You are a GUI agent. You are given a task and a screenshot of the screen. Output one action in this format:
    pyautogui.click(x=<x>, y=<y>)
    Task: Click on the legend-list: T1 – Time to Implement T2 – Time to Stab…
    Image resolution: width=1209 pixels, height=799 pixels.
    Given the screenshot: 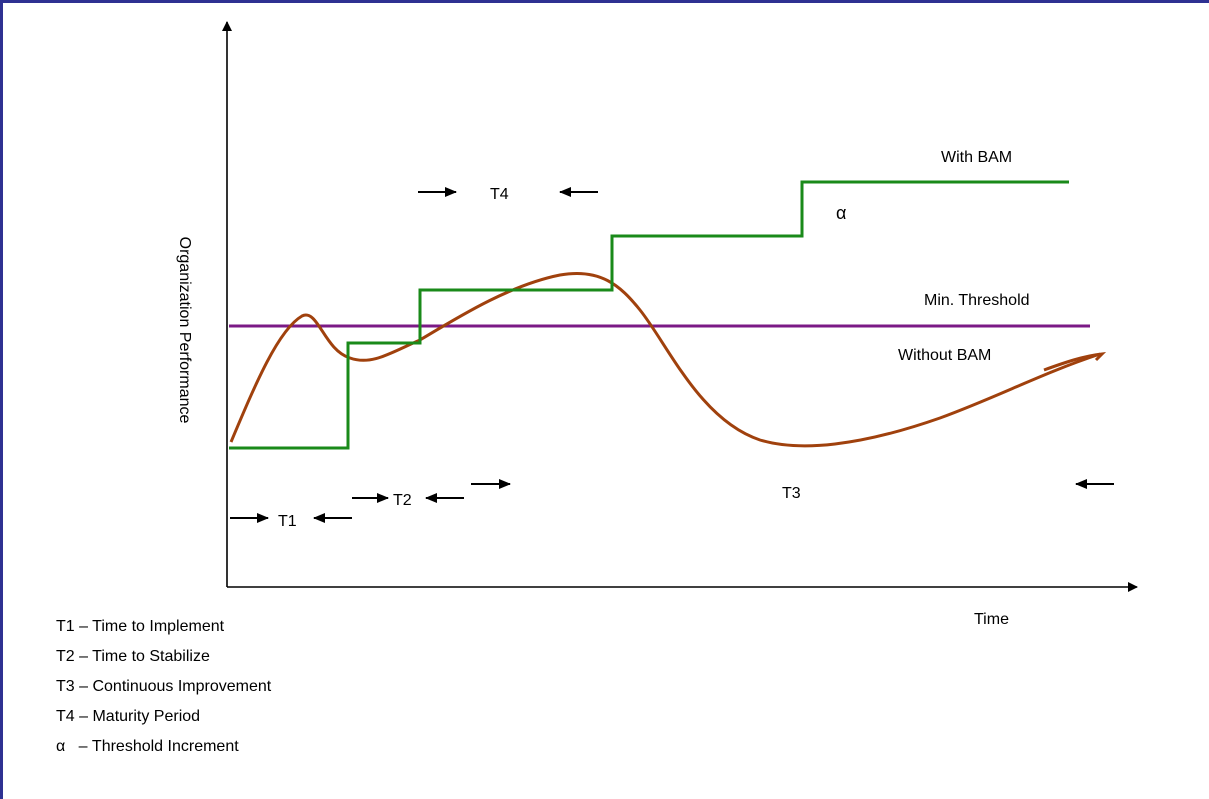 What is the action you would take?
    pyautogui.click(x=163, y=687)
    